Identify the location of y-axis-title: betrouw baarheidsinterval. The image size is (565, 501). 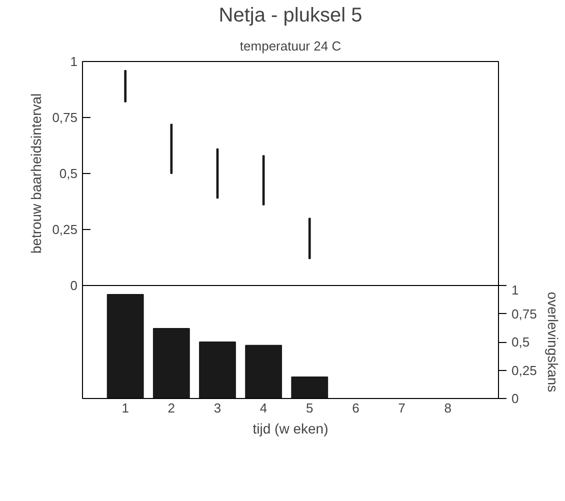
(36, 173).